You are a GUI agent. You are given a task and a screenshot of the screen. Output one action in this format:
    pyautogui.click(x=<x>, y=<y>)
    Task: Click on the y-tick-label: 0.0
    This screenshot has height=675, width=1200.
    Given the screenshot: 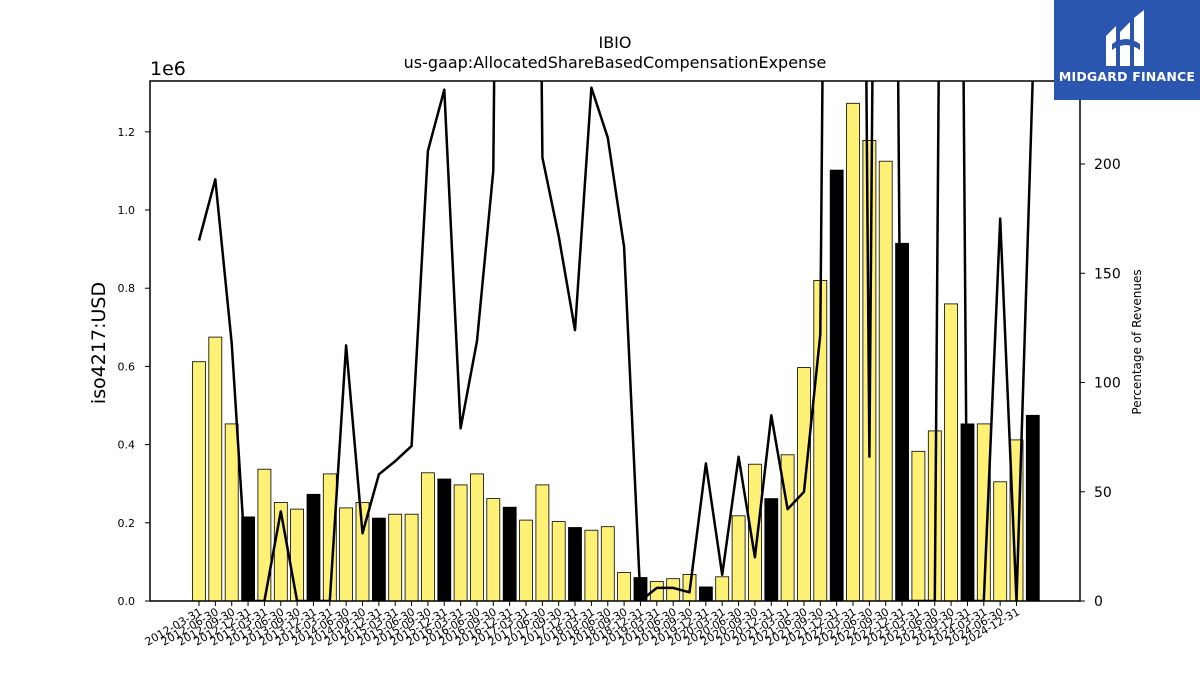 What is the action you would take?
    pyautogui.click(x=127, y=601)
    